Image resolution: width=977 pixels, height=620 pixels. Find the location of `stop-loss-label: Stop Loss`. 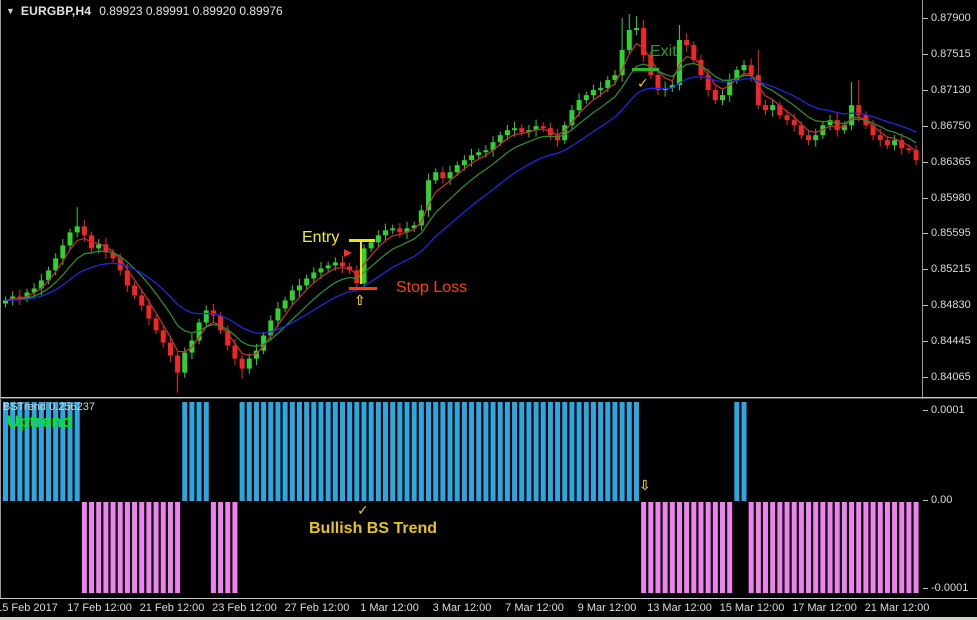

stop-loss-label: Stop Loss is located at coordinates (432, 287).